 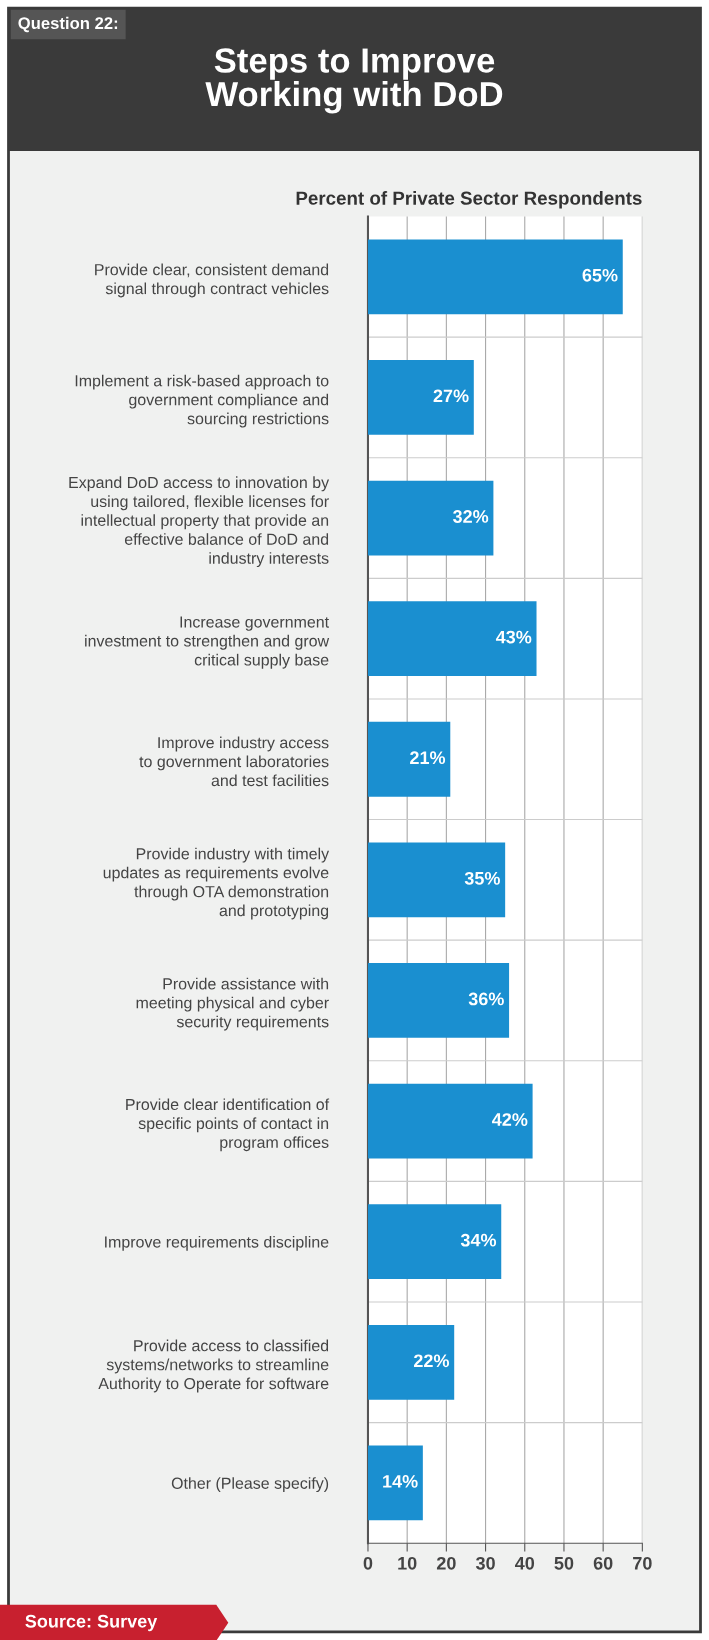 I want to click on y-tick-label: Provide access to classified systems/networks to streamline Authority to Operate for software, so click(x=213, y=1366).